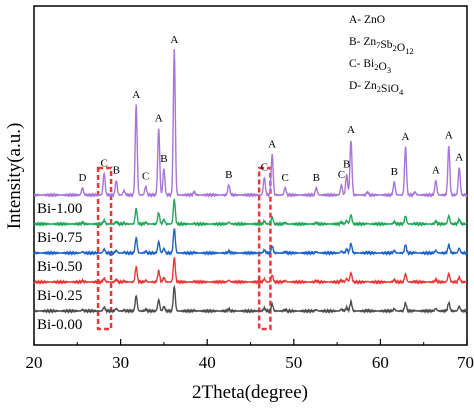  I want to click on series-label-bi-0-50: Bi-0.50, so click(59, 267).